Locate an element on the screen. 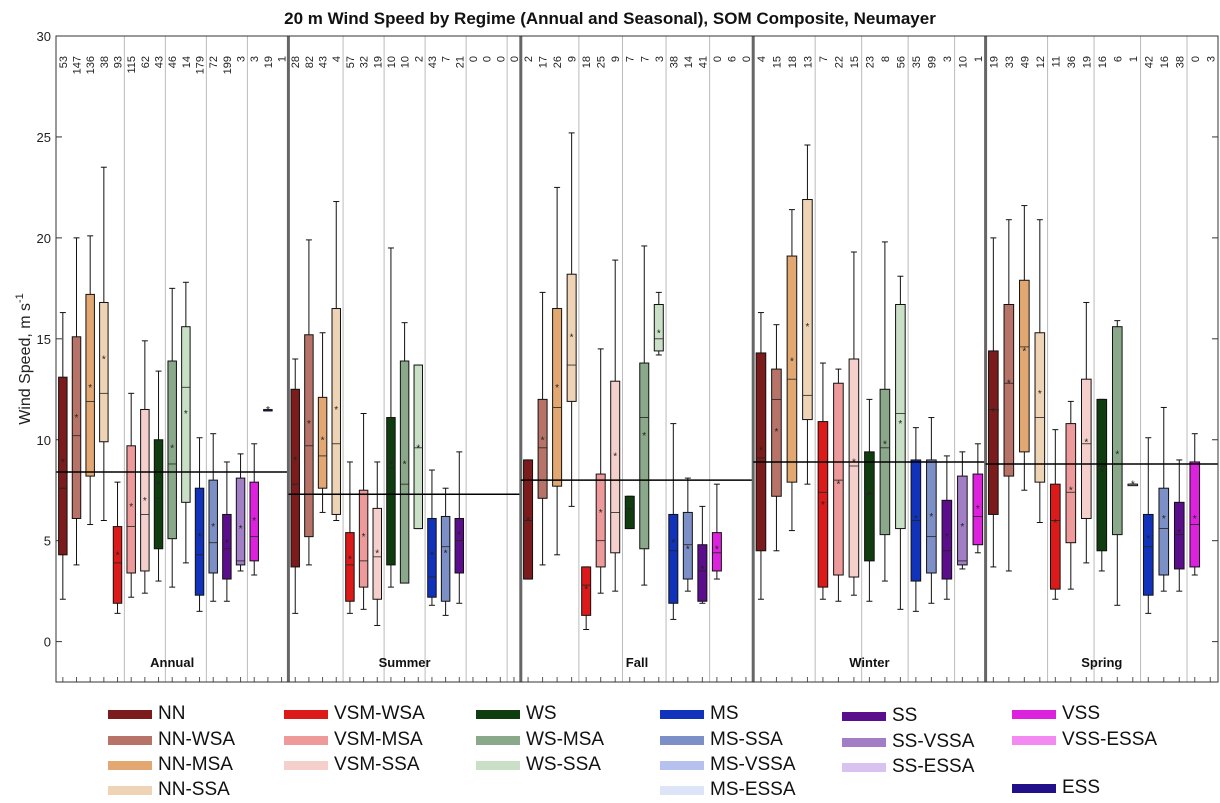  count-label: 16 is located at coordinates (1165, 62).